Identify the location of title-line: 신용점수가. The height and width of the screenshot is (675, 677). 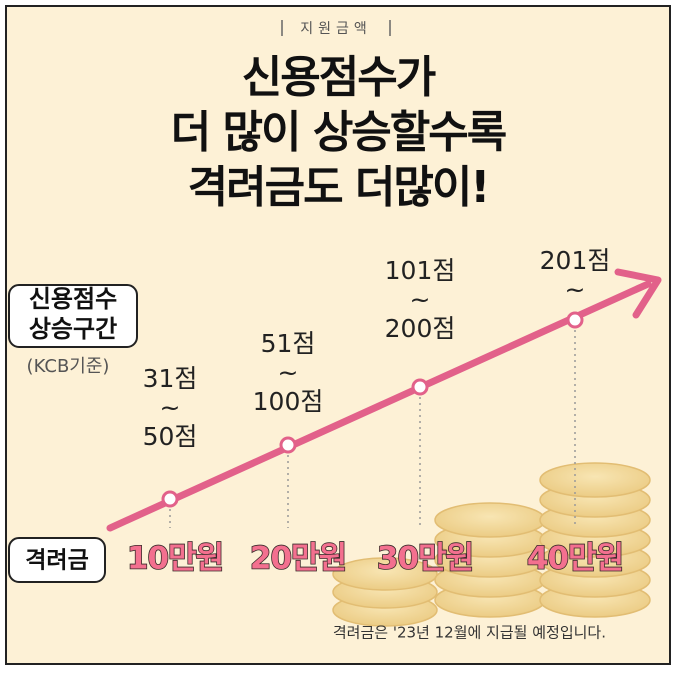
(339, 77).